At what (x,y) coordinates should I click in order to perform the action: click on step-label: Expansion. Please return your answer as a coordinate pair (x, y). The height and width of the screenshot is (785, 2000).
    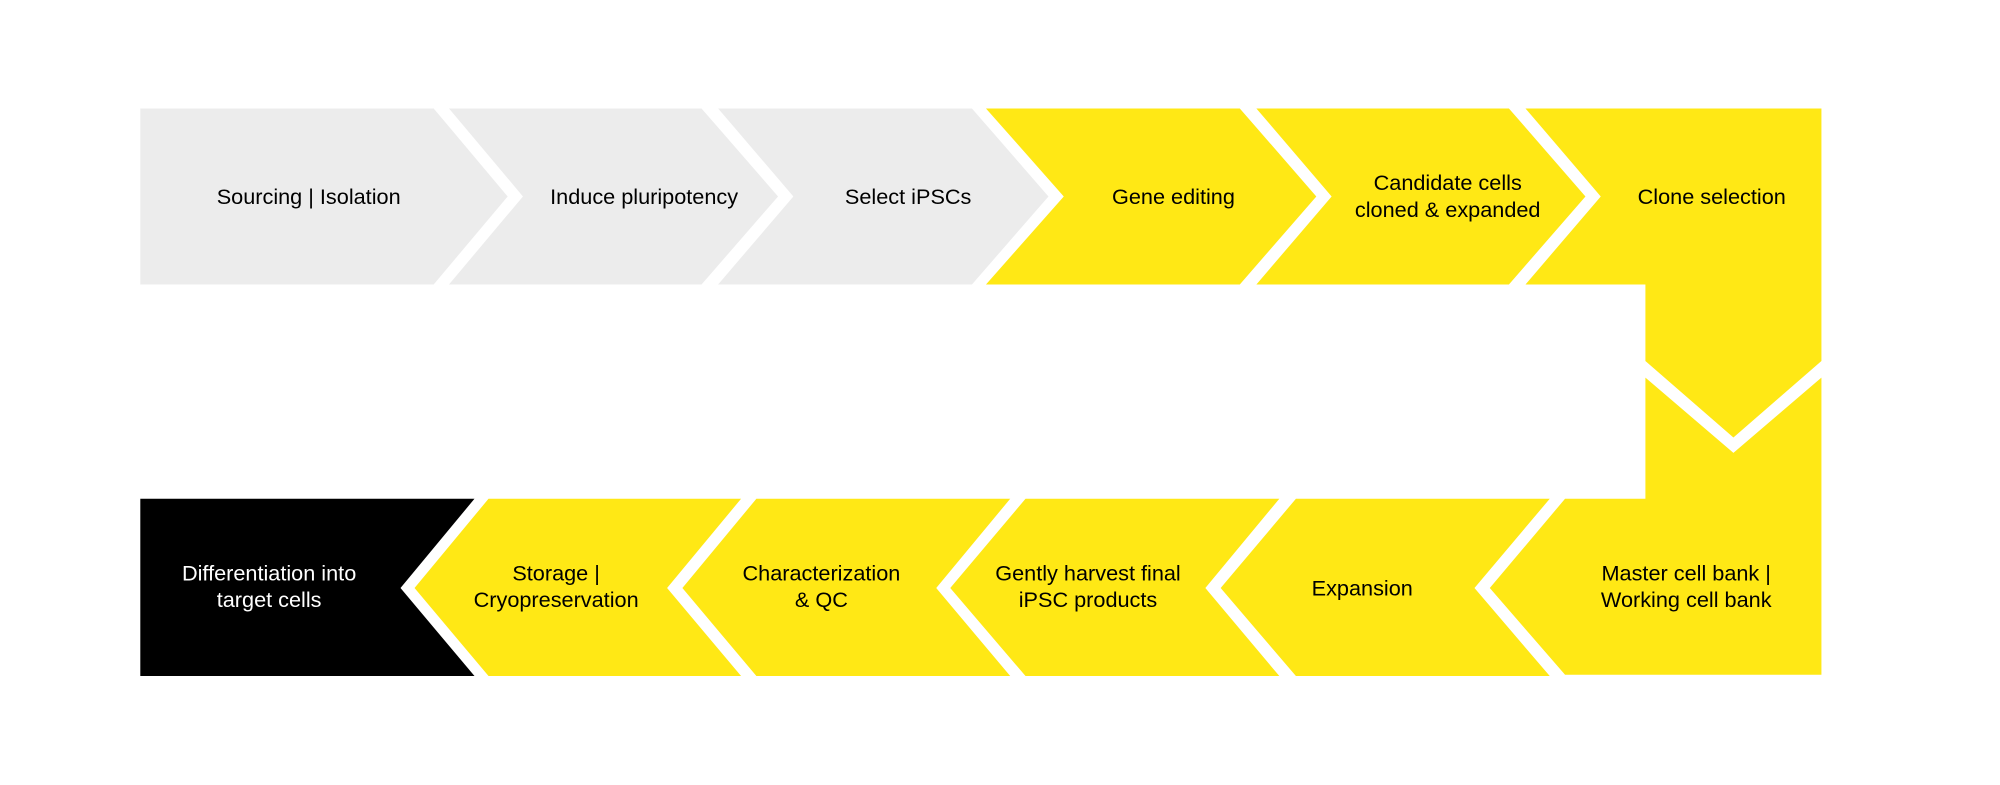
    Looking at the image, I should click on (1362, 588).